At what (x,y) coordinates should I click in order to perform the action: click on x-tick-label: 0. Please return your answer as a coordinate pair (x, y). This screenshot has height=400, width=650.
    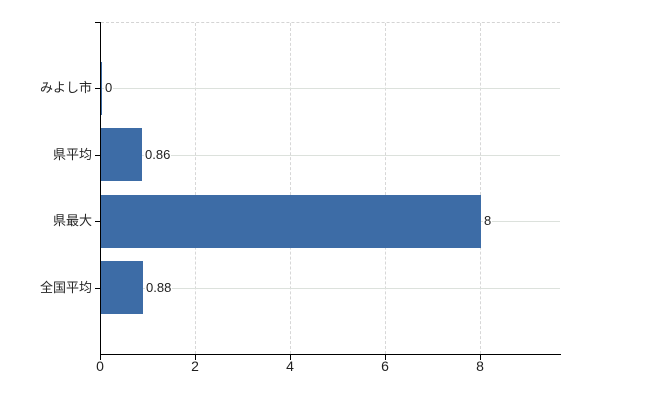
    Looking at the image, I should click on (100, 366).